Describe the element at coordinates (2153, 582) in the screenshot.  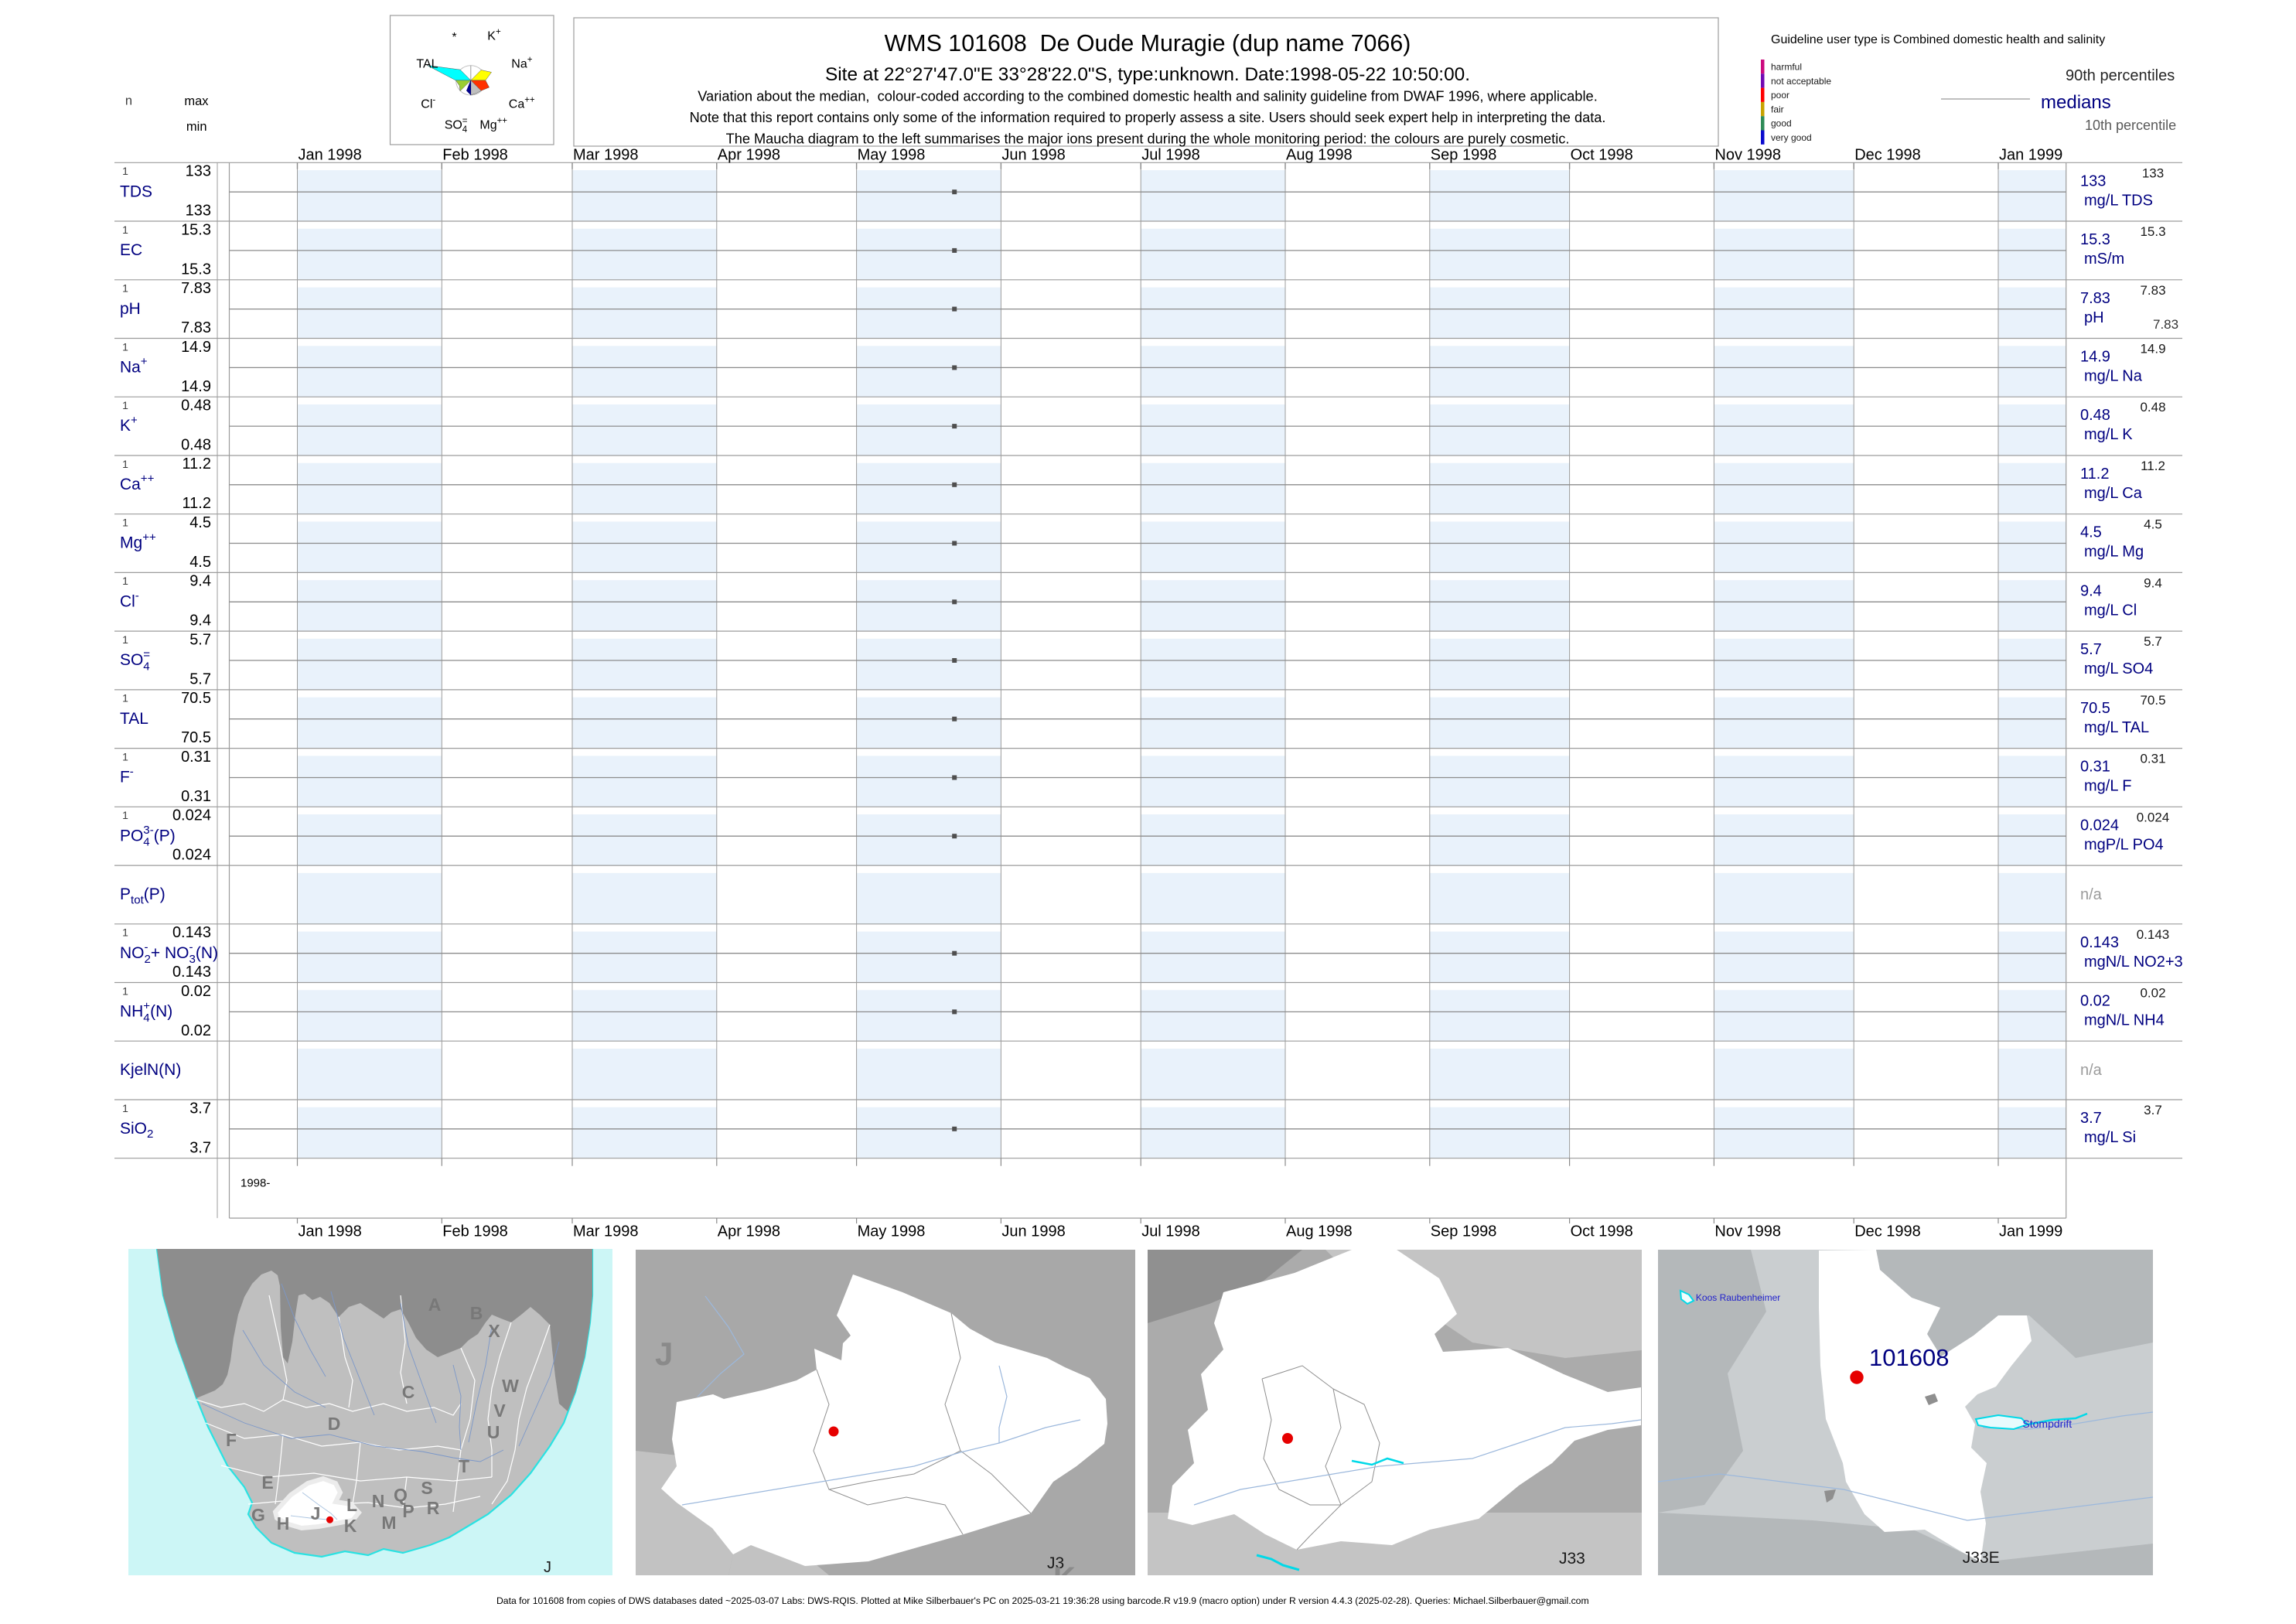
I see `svg-text: 9.4` at that location.